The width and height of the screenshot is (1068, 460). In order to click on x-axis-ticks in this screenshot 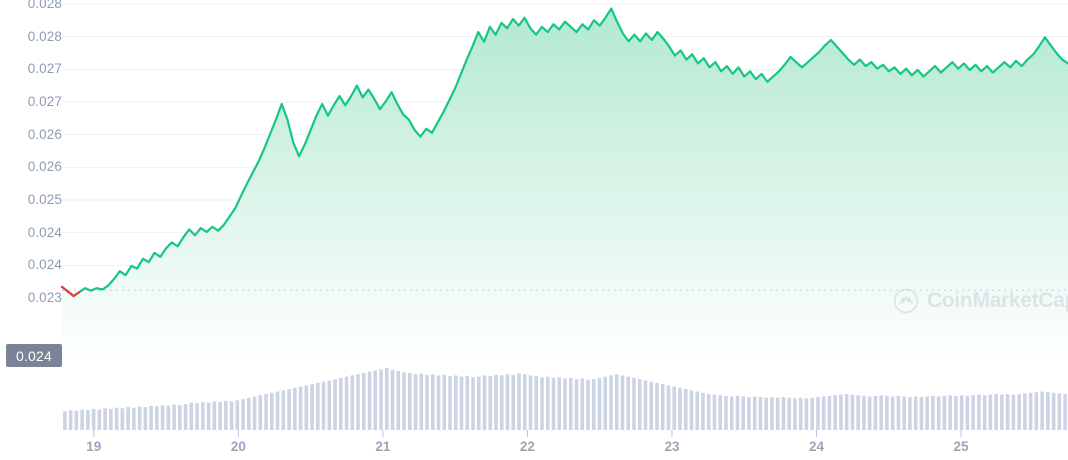, I will do `click(527, 433)`.